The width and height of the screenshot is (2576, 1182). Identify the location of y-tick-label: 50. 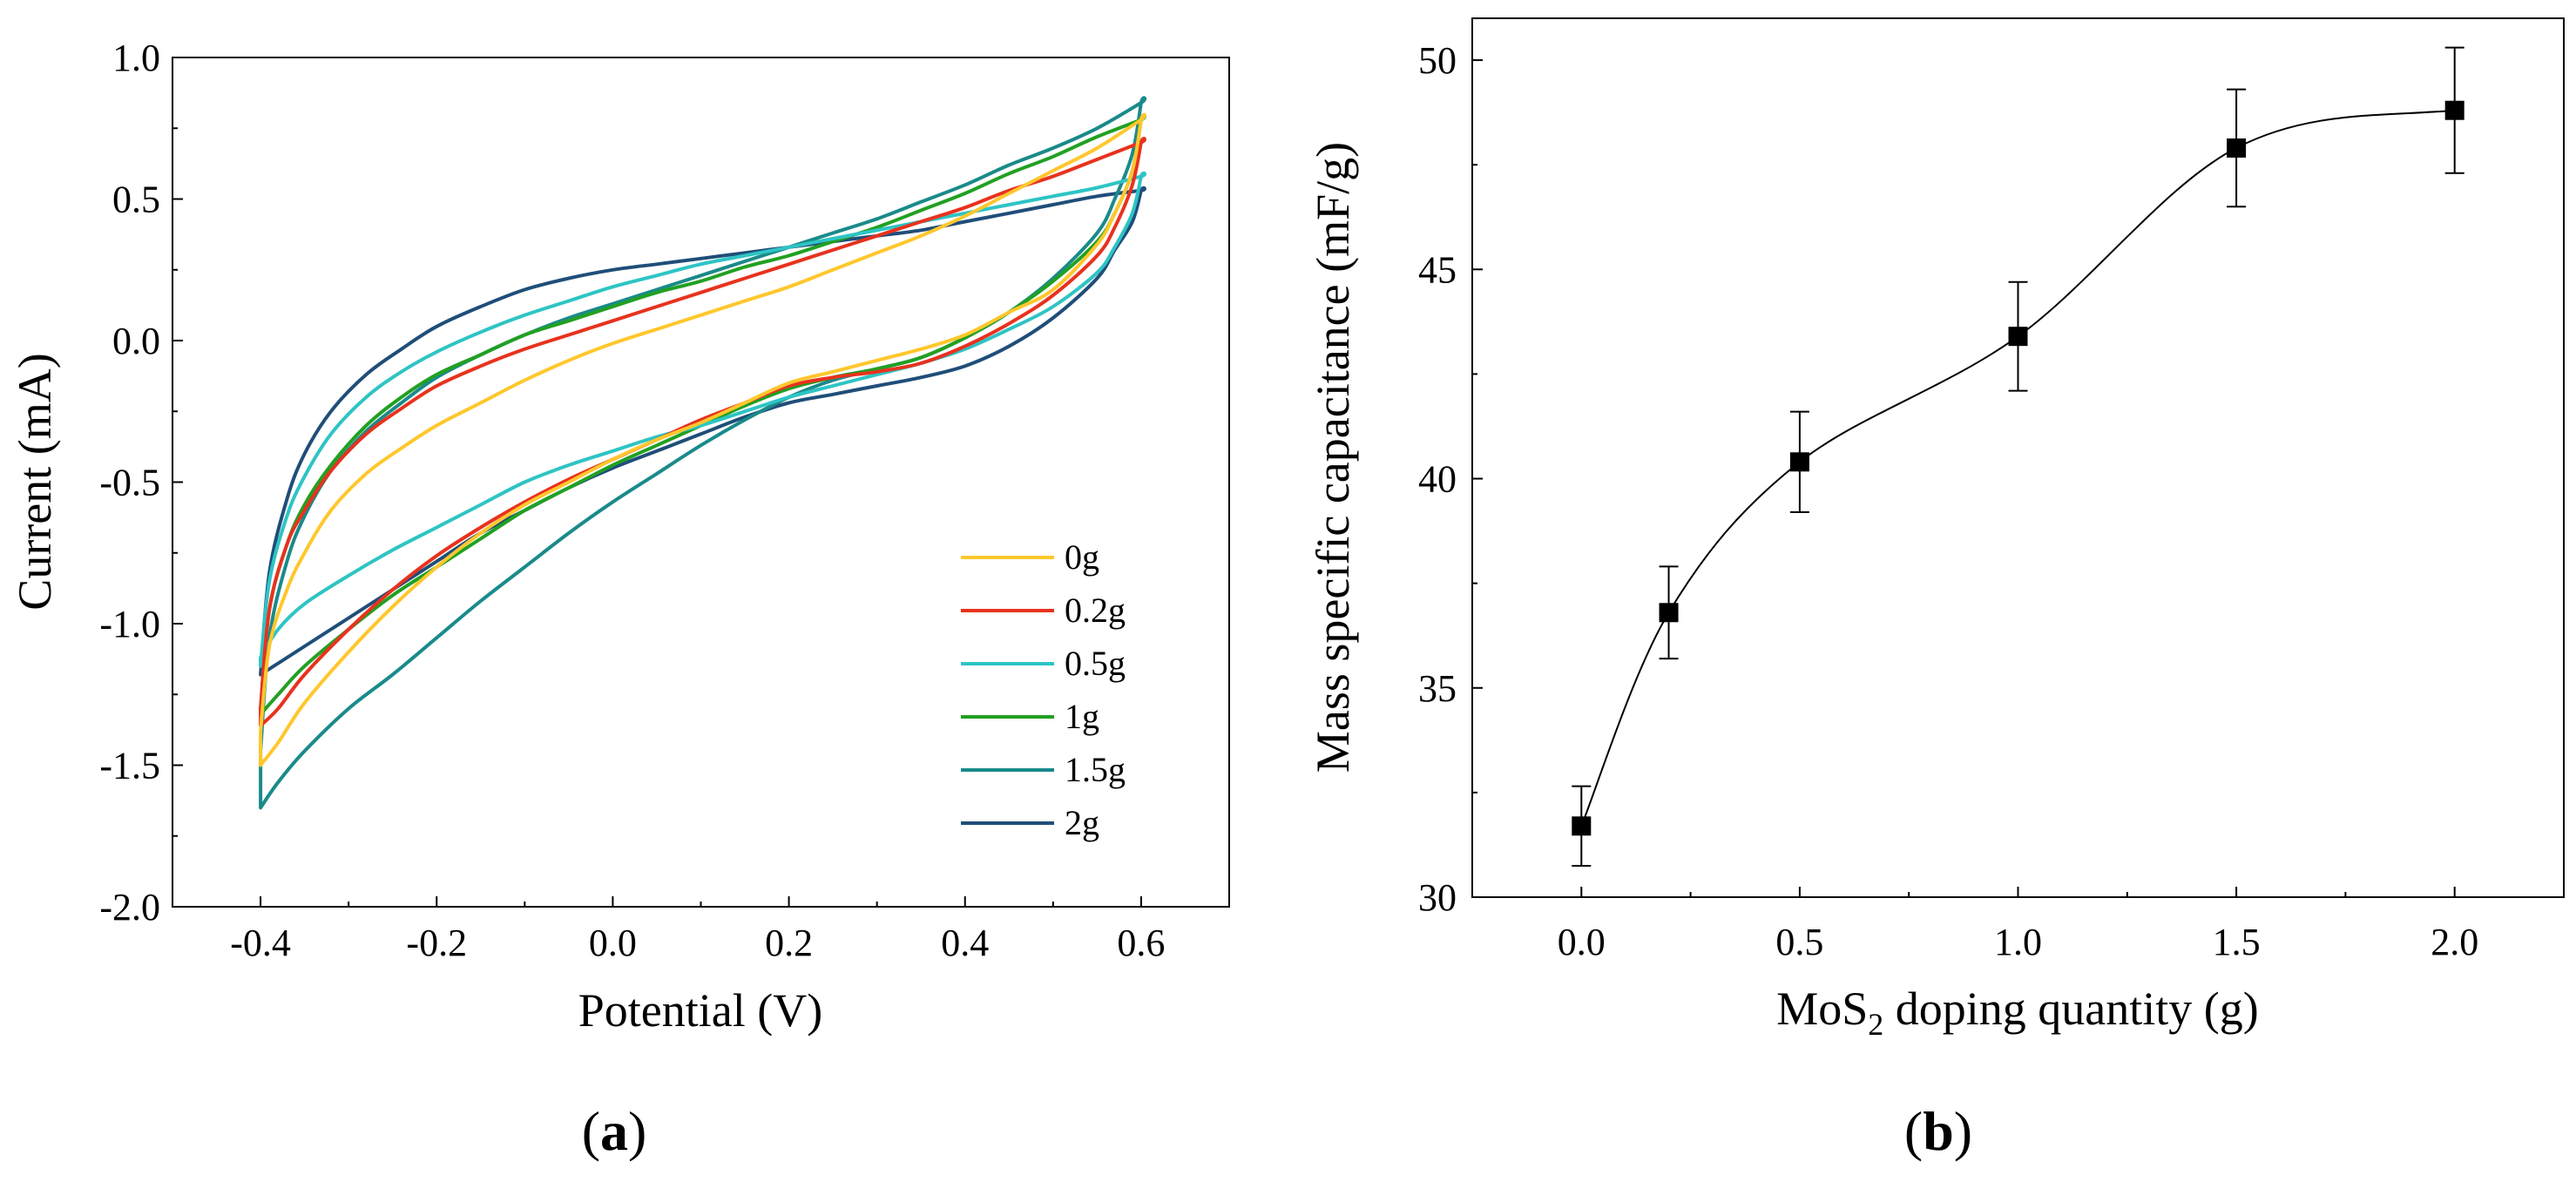
(1437, 60).